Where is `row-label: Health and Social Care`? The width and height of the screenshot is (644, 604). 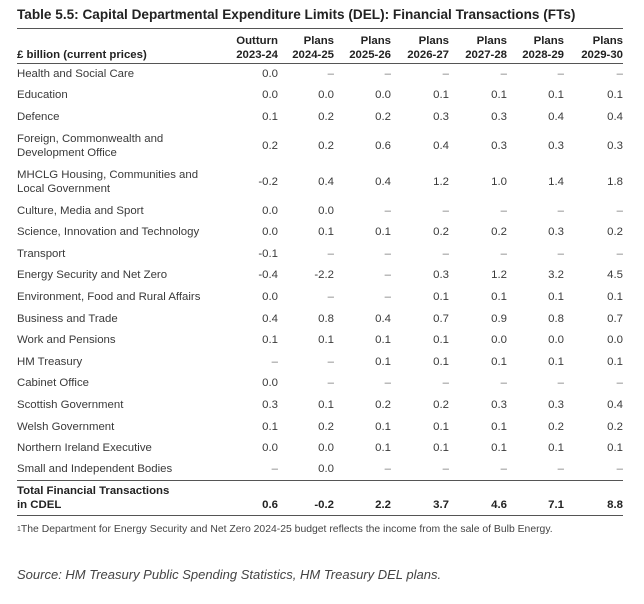
row-label: Health and Social Care is located at coordinates (124, 74).